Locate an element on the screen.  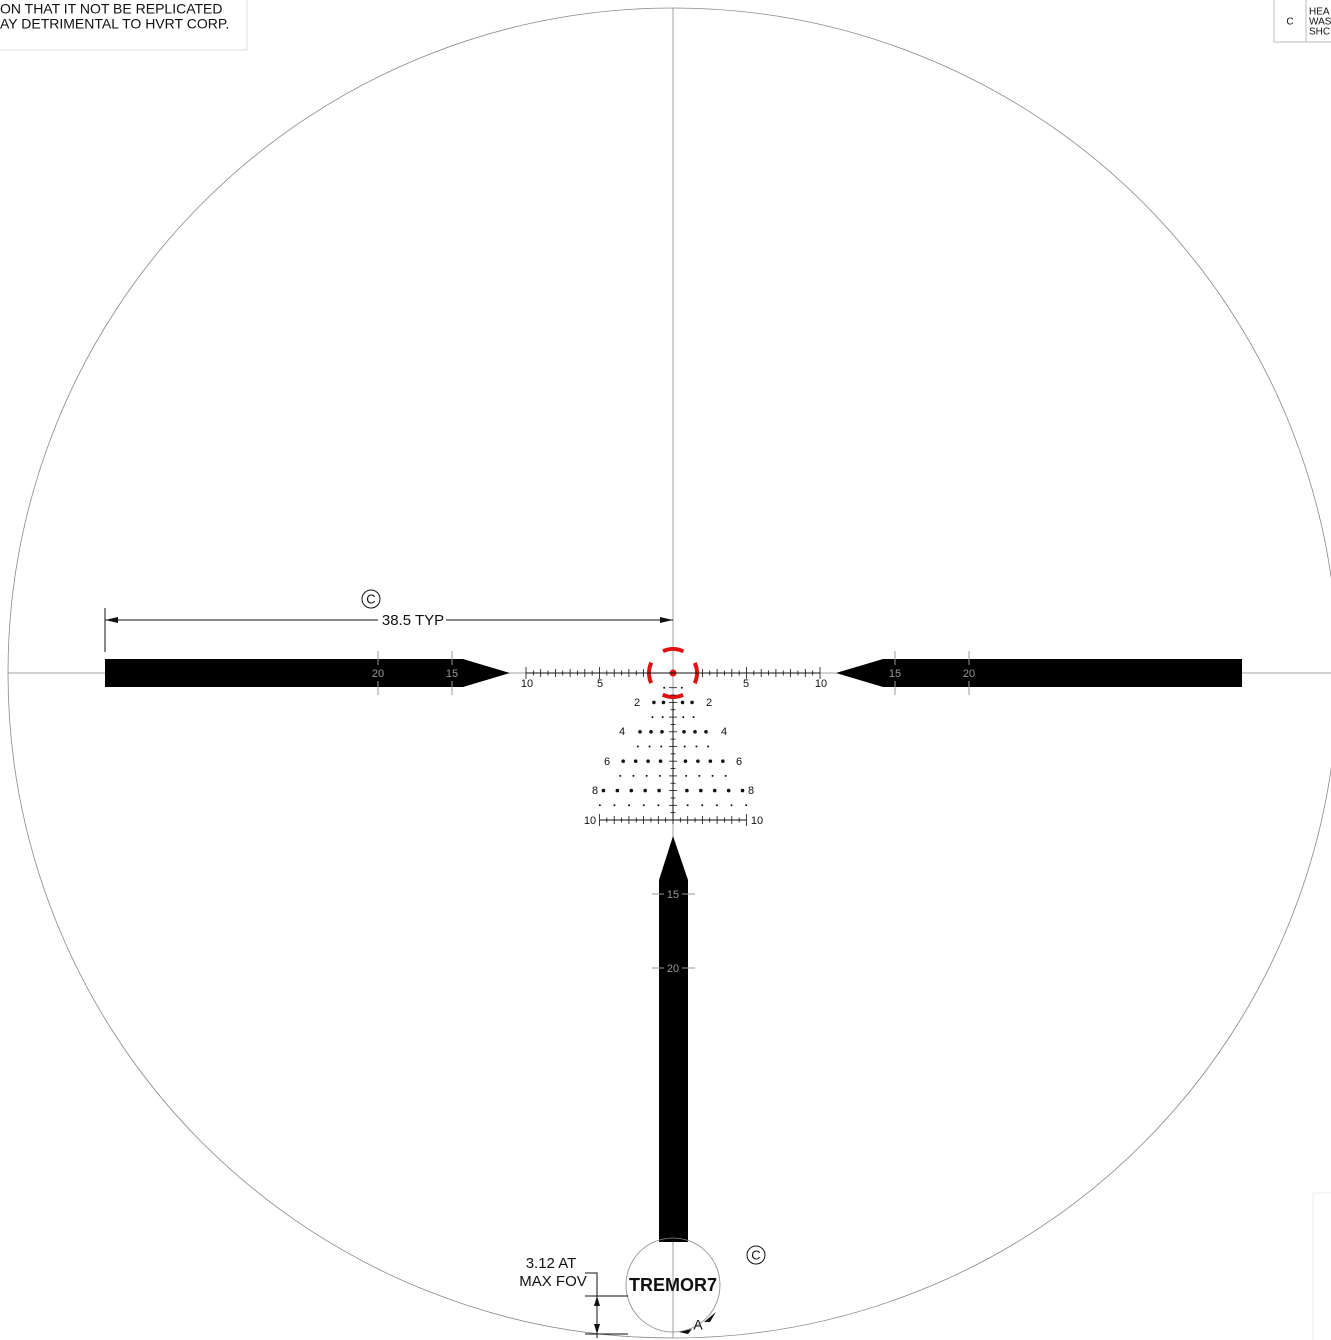
logo-circle is located at coordinates (673, 1285).